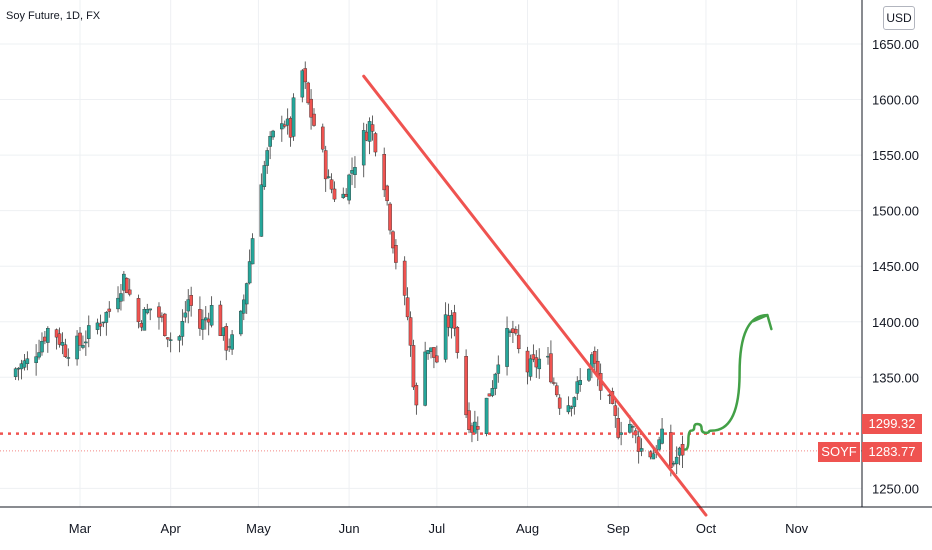 The width and height of the screenshot is (932, 550). What do you see at coordinates (899, 18) in the screenshot?
I see `currency-button: USD` at bounding box center [899, 18].